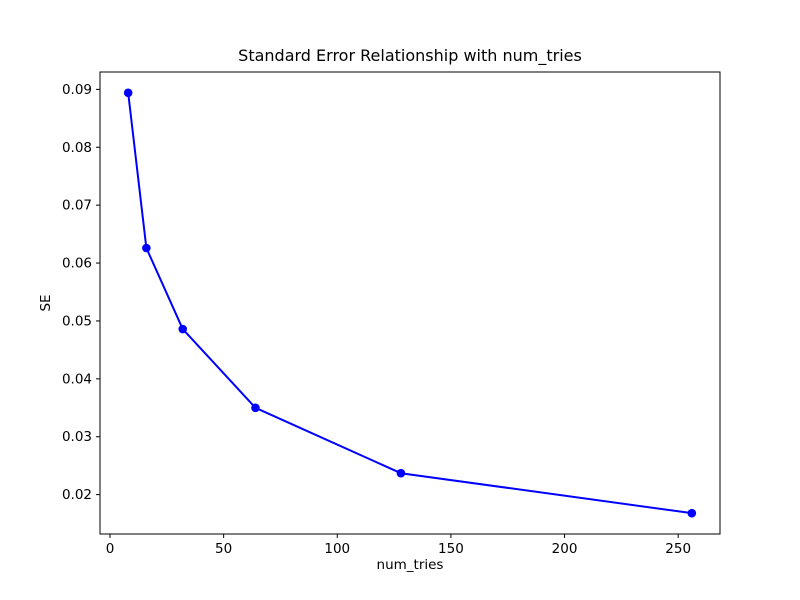 The image size is (800, 600). What do you see at coordinates (77, 495) in the screenshot?
I see `y-tick-label: 0.02` at bounding box center [77, 495].